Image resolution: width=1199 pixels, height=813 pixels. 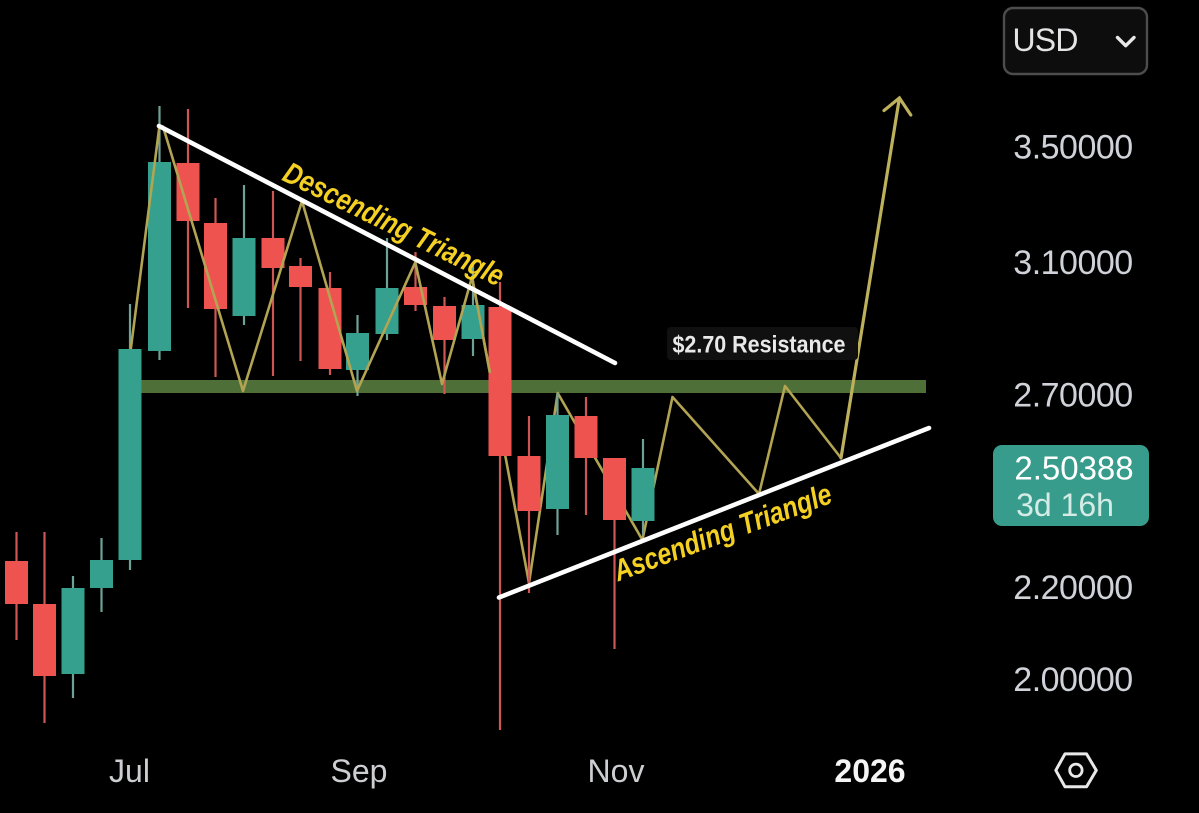 I want to click on svg-text: 2.20000, so click(x=1072, y=588).